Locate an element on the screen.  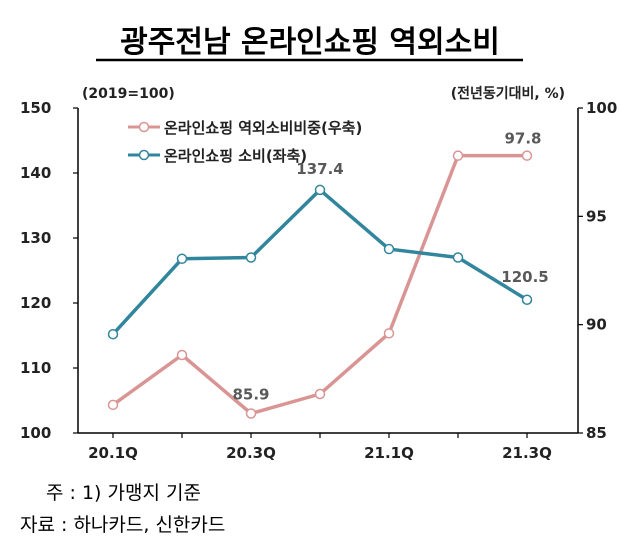
x-tick-label: 21.3Q is located at coordinates (527, 453).